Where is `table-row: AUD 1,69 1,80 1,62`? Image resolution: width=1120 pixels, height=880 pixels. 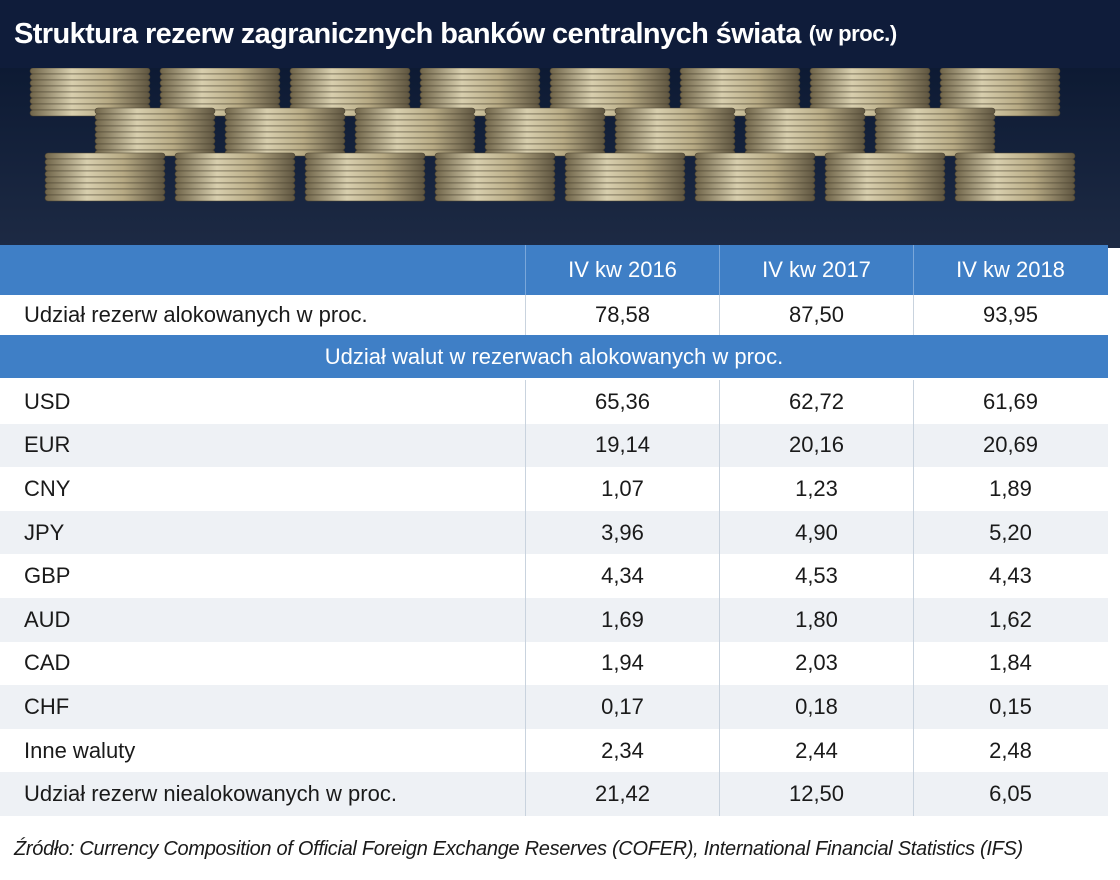 table-row: AUD 1,69 1,80 1,62 is located at coordinates (554, 620).